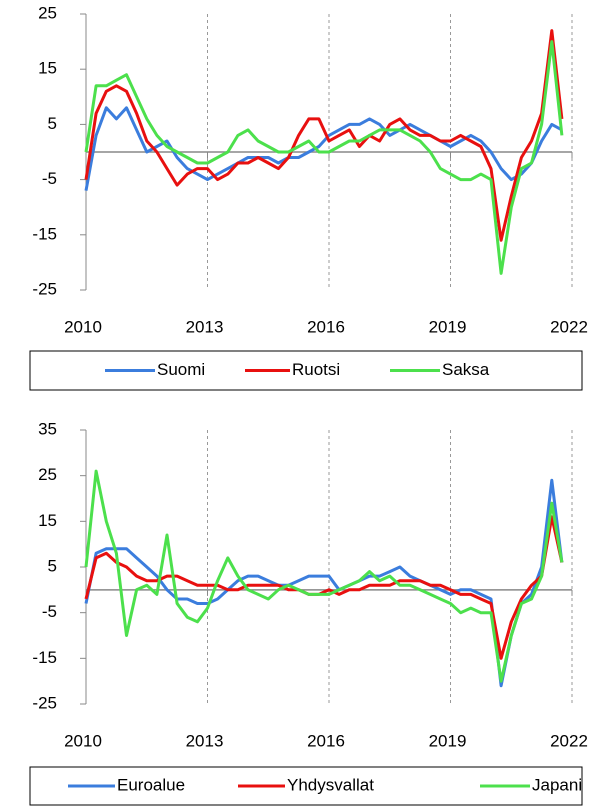 This screenshot has height=807, width=610. Describe the element at coordinates (47, 428) in the screenshot. I see `y-tick-label: 35` at that location.